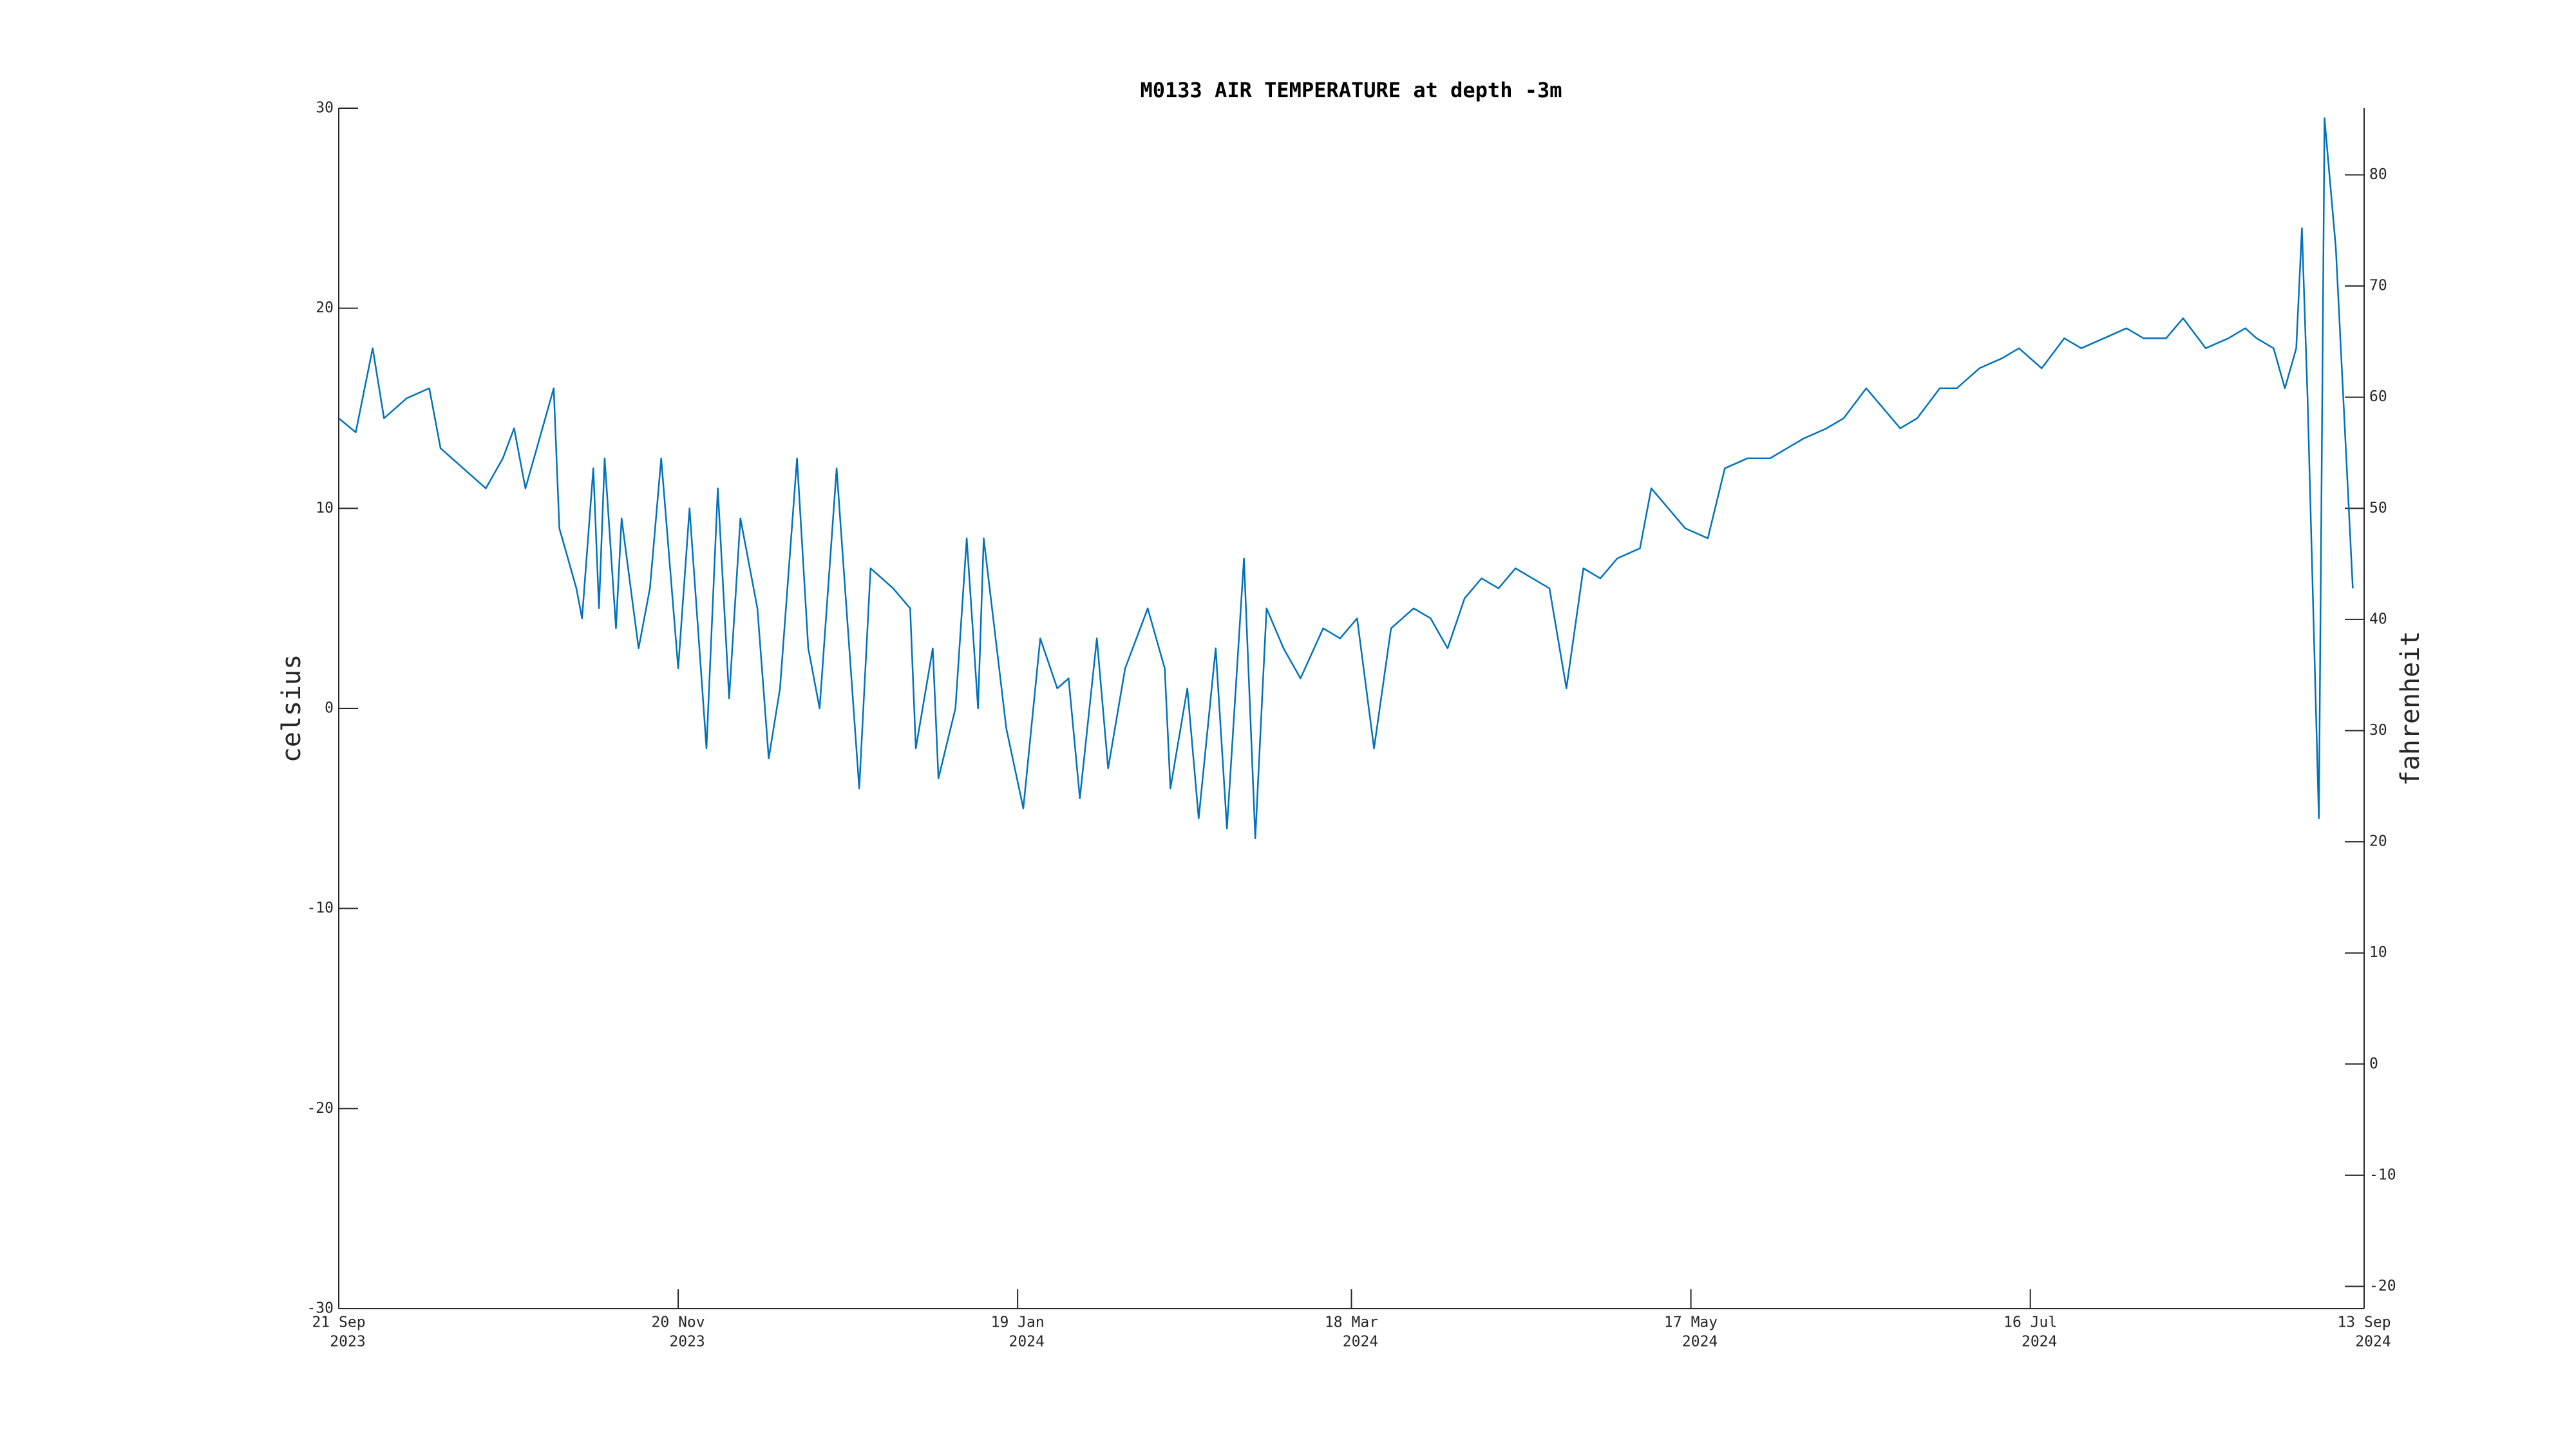 This screenshot has height=1449, width=2576. Describe the element at coordinates (325, 508) in the screenshot. I see `y-tick-label: 10` at that location.